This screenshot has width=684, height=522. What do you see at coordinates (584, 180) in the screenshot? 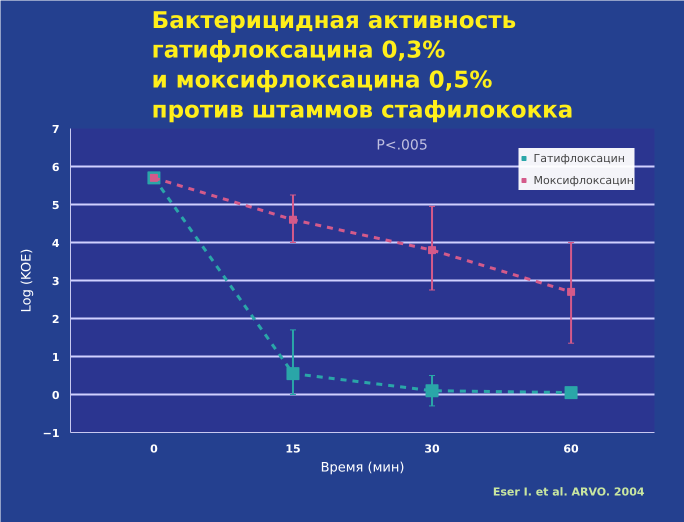
I see `legend-label: Моксифлоксацин` at bounding box center [584, 180].